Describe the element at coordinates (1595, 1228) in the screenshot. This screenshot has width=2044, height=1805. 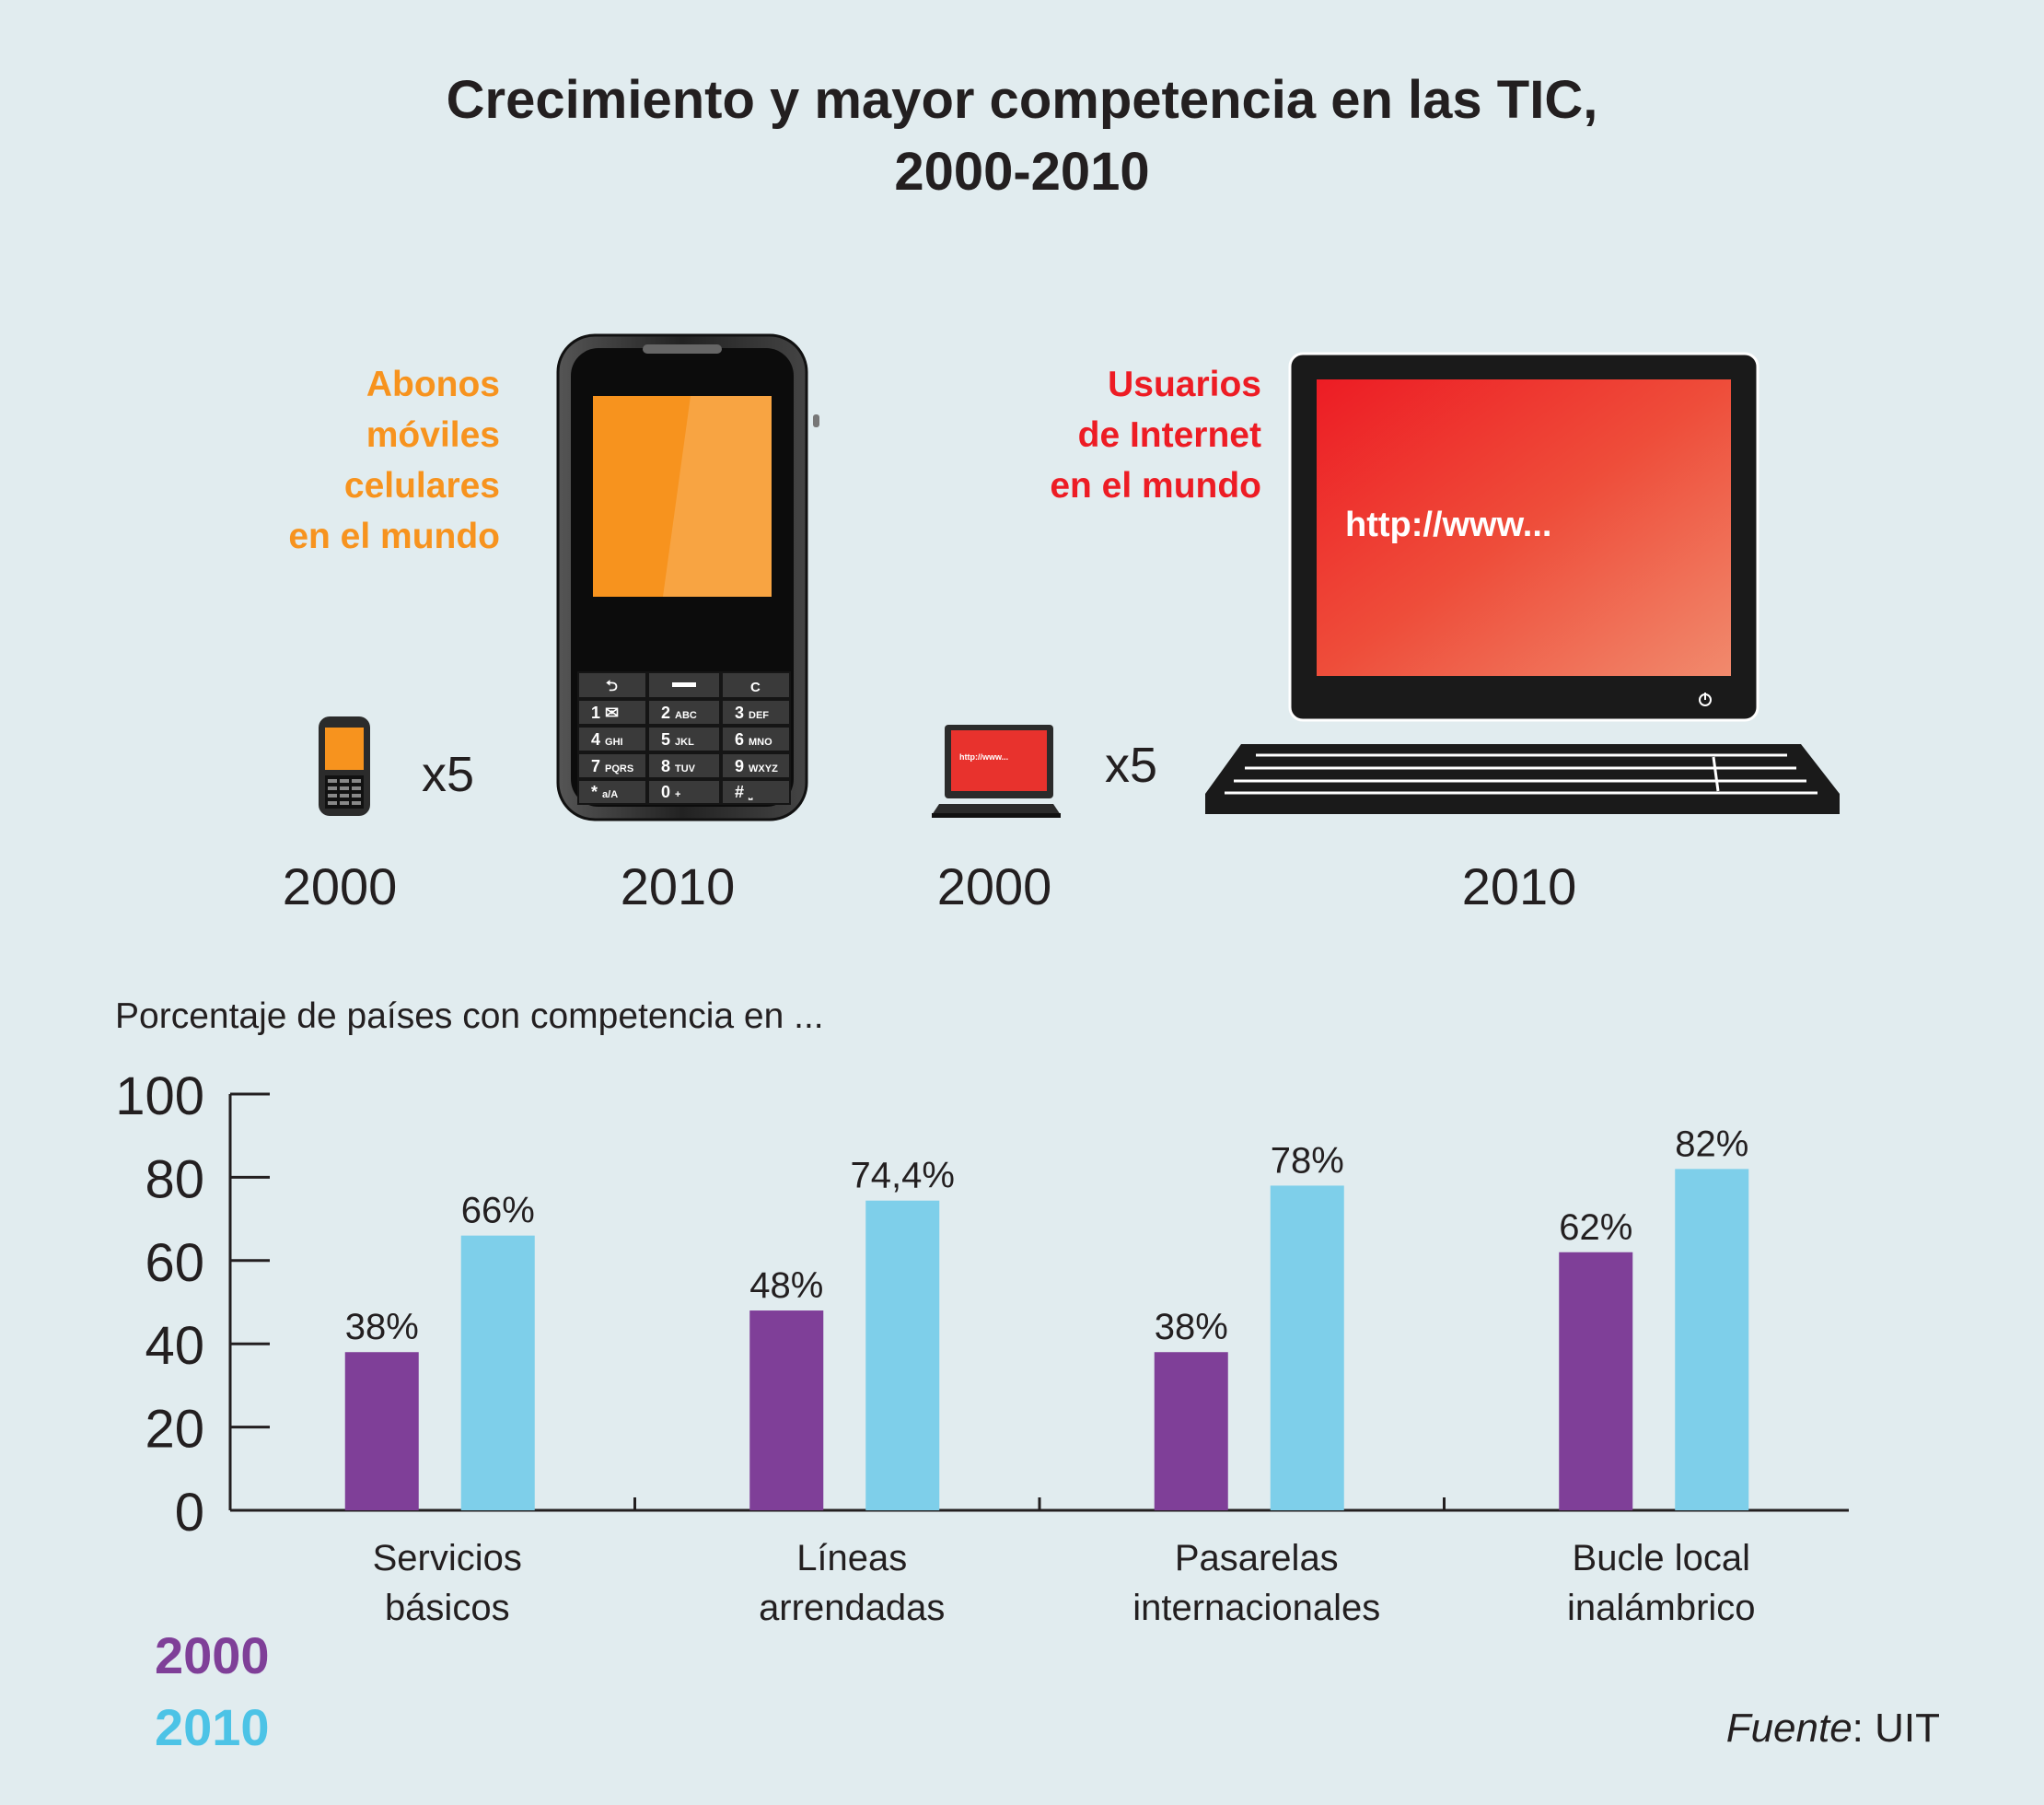
I see `data-label-2000-3: 62%` at that location.